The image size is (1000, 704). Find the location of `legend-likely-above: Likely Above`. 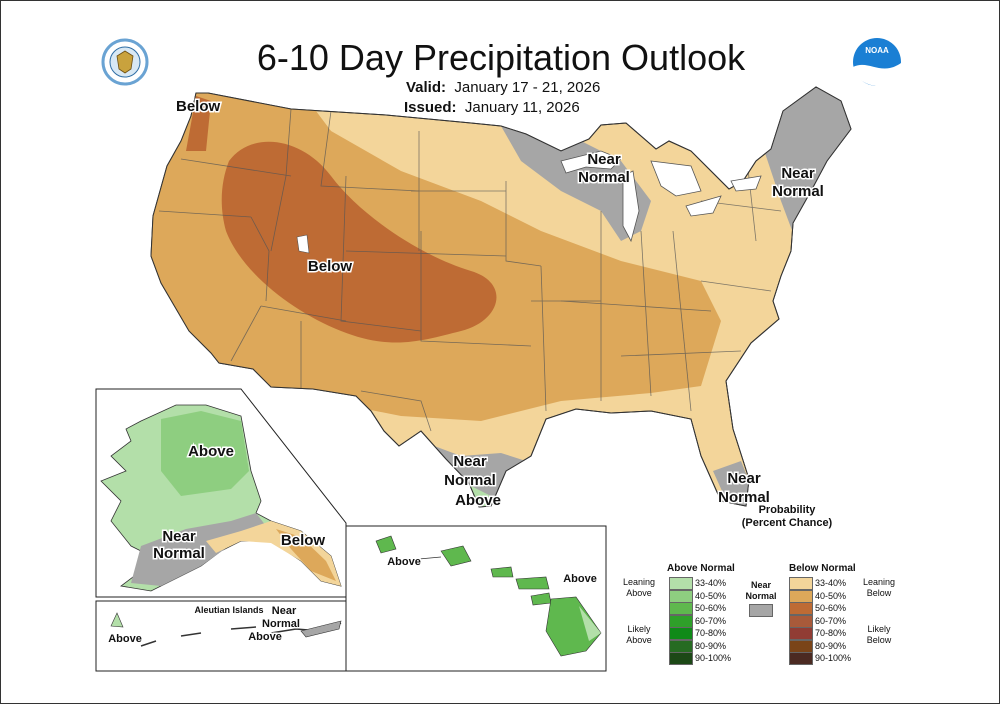

legend-likely-above: Likely Above is located at coordinates (639, 635).